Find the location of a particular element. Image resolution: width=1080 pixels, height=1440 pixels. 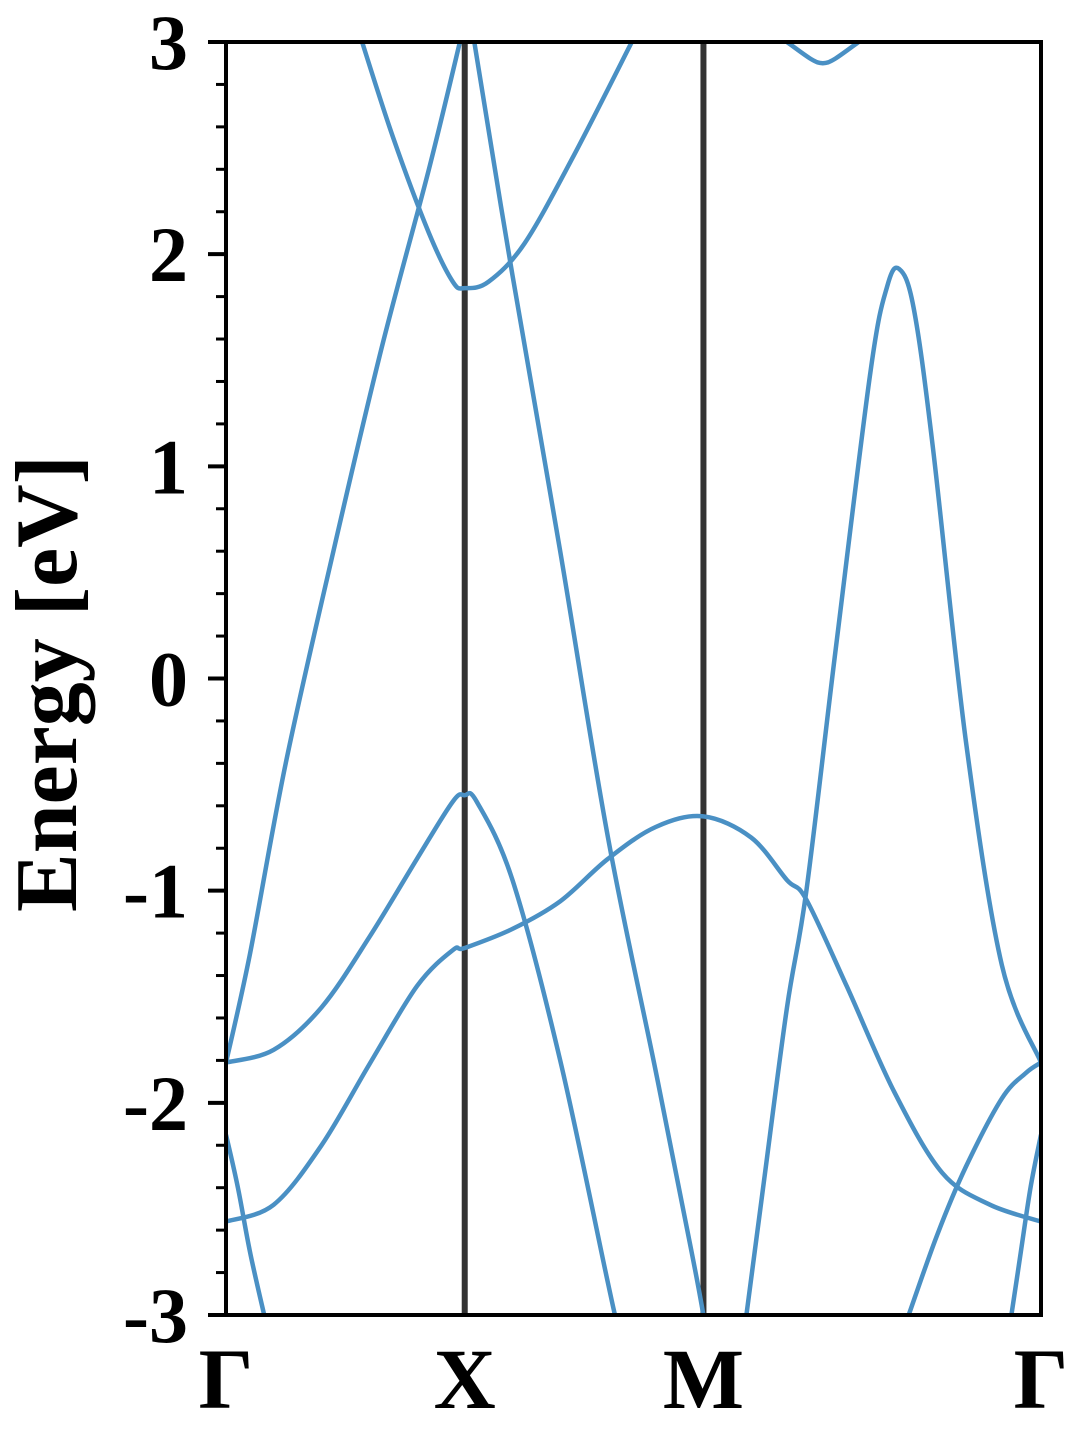

x-tick-label: M is located at coordinates (703, 1379).